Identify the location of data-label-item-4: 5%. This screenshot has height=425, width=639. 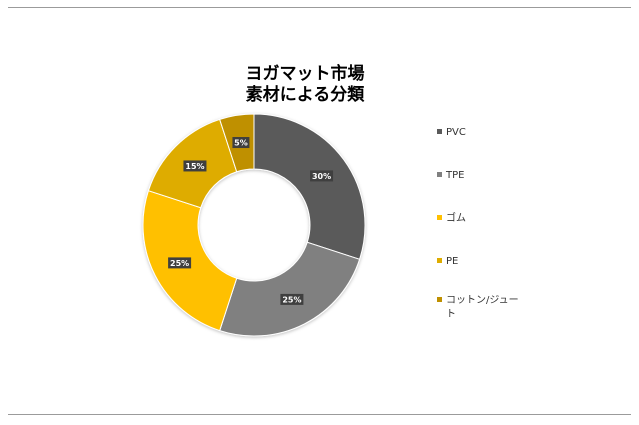
(241, 143).